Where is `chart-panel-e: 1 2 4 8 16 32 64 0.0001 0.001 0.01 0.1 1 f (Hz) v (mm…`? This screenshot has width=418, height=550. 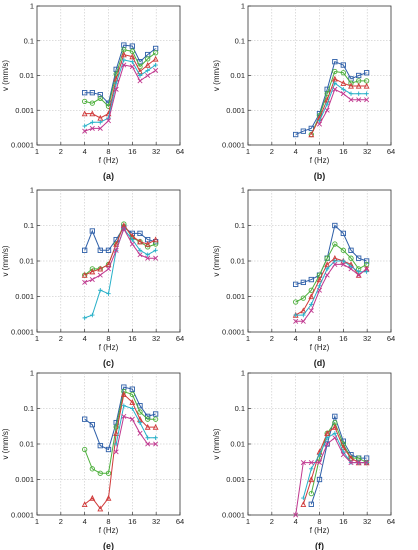
chart-panel-e: 1 2 4 8 16 32 64 0.0001 0.001 0.01 0.1 1 f (Hz) v (mm… is located at coordinates (92, 459).